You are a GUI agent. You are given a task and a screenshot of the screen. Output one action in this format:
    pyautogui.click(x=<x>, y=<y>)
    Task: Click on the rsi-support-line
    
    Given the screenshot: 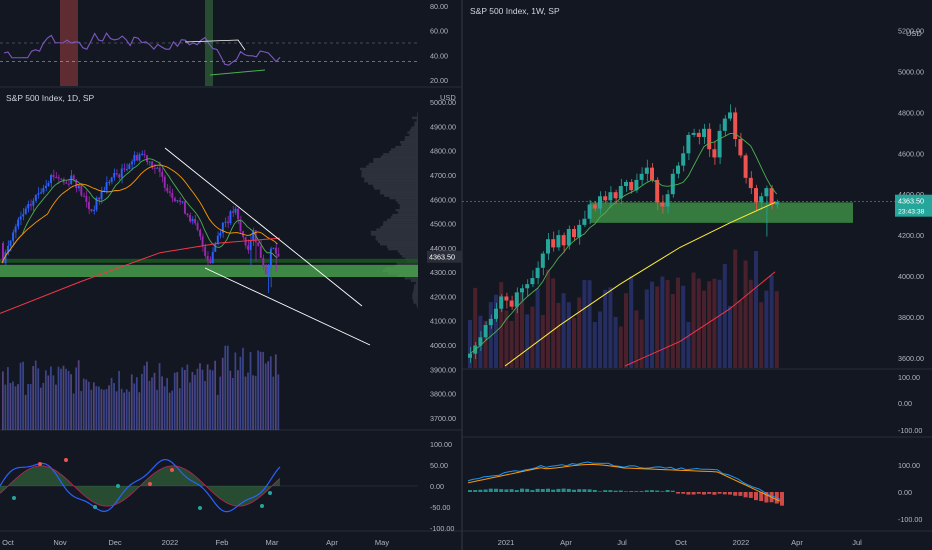 What is the action you would take?
    pyautogui.click(x=237, y=72)
    